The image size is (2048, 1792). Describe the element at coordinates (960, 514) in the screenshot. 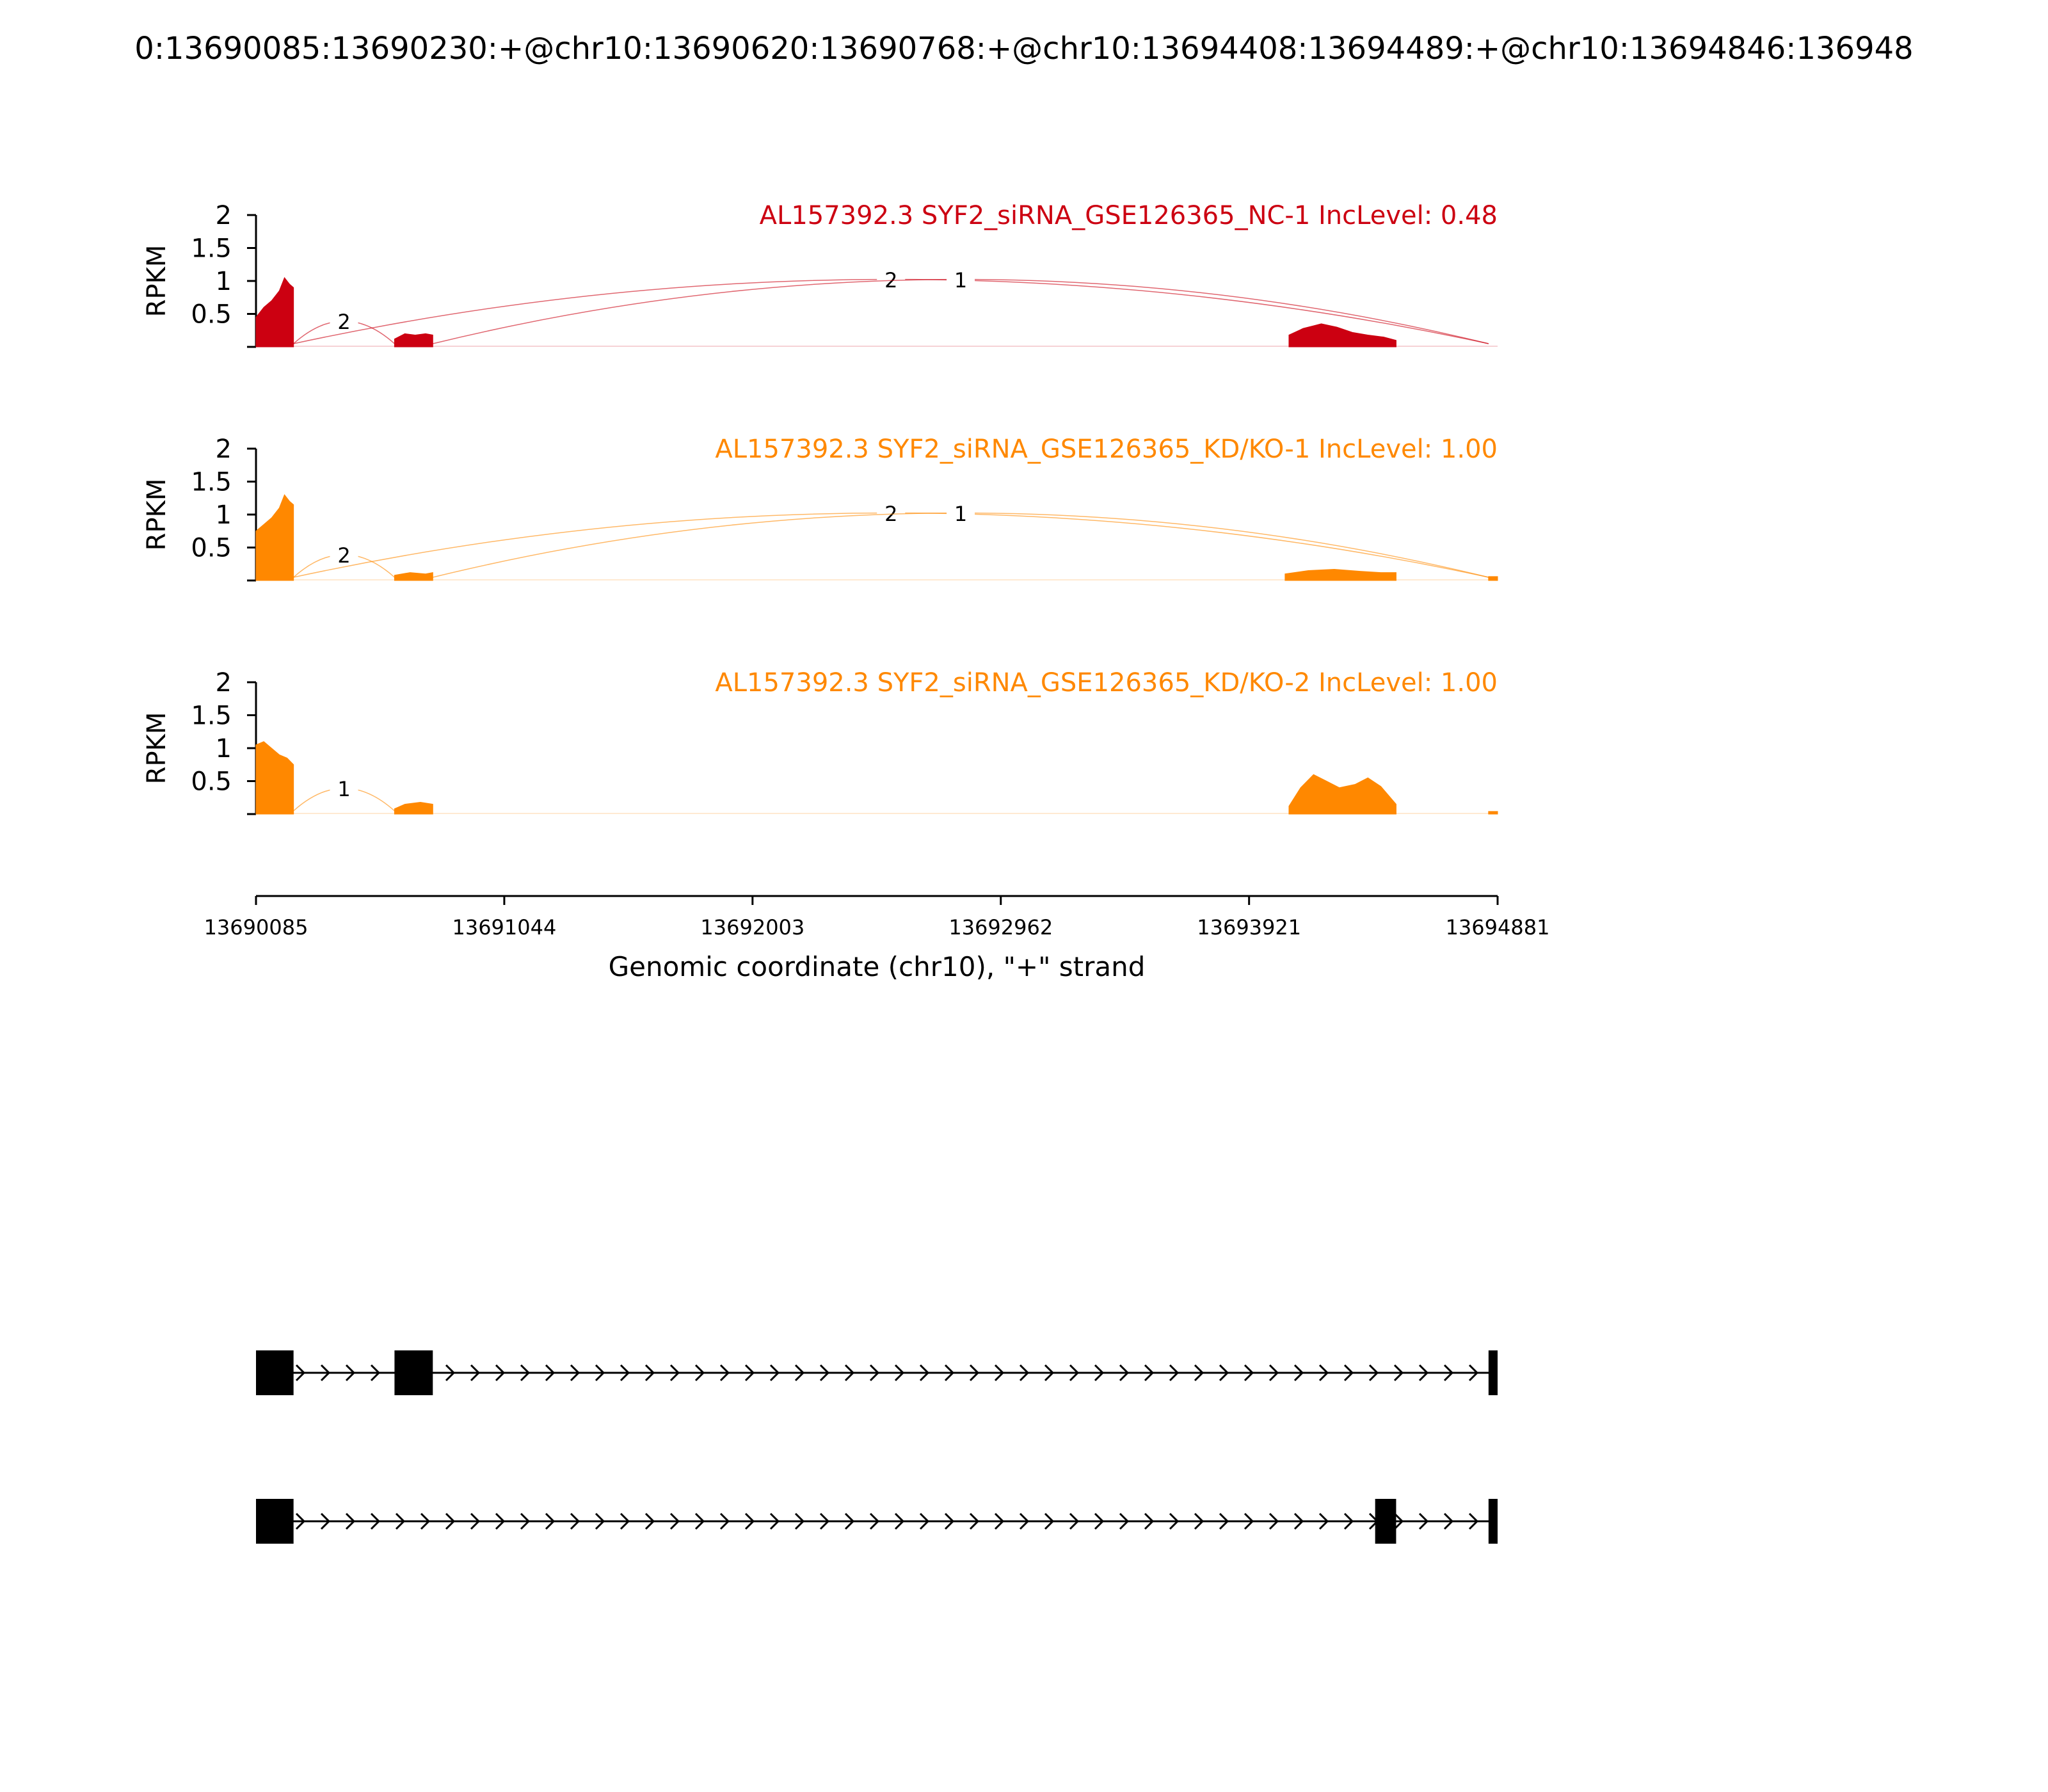

I see `junction-count: 1` at that location.